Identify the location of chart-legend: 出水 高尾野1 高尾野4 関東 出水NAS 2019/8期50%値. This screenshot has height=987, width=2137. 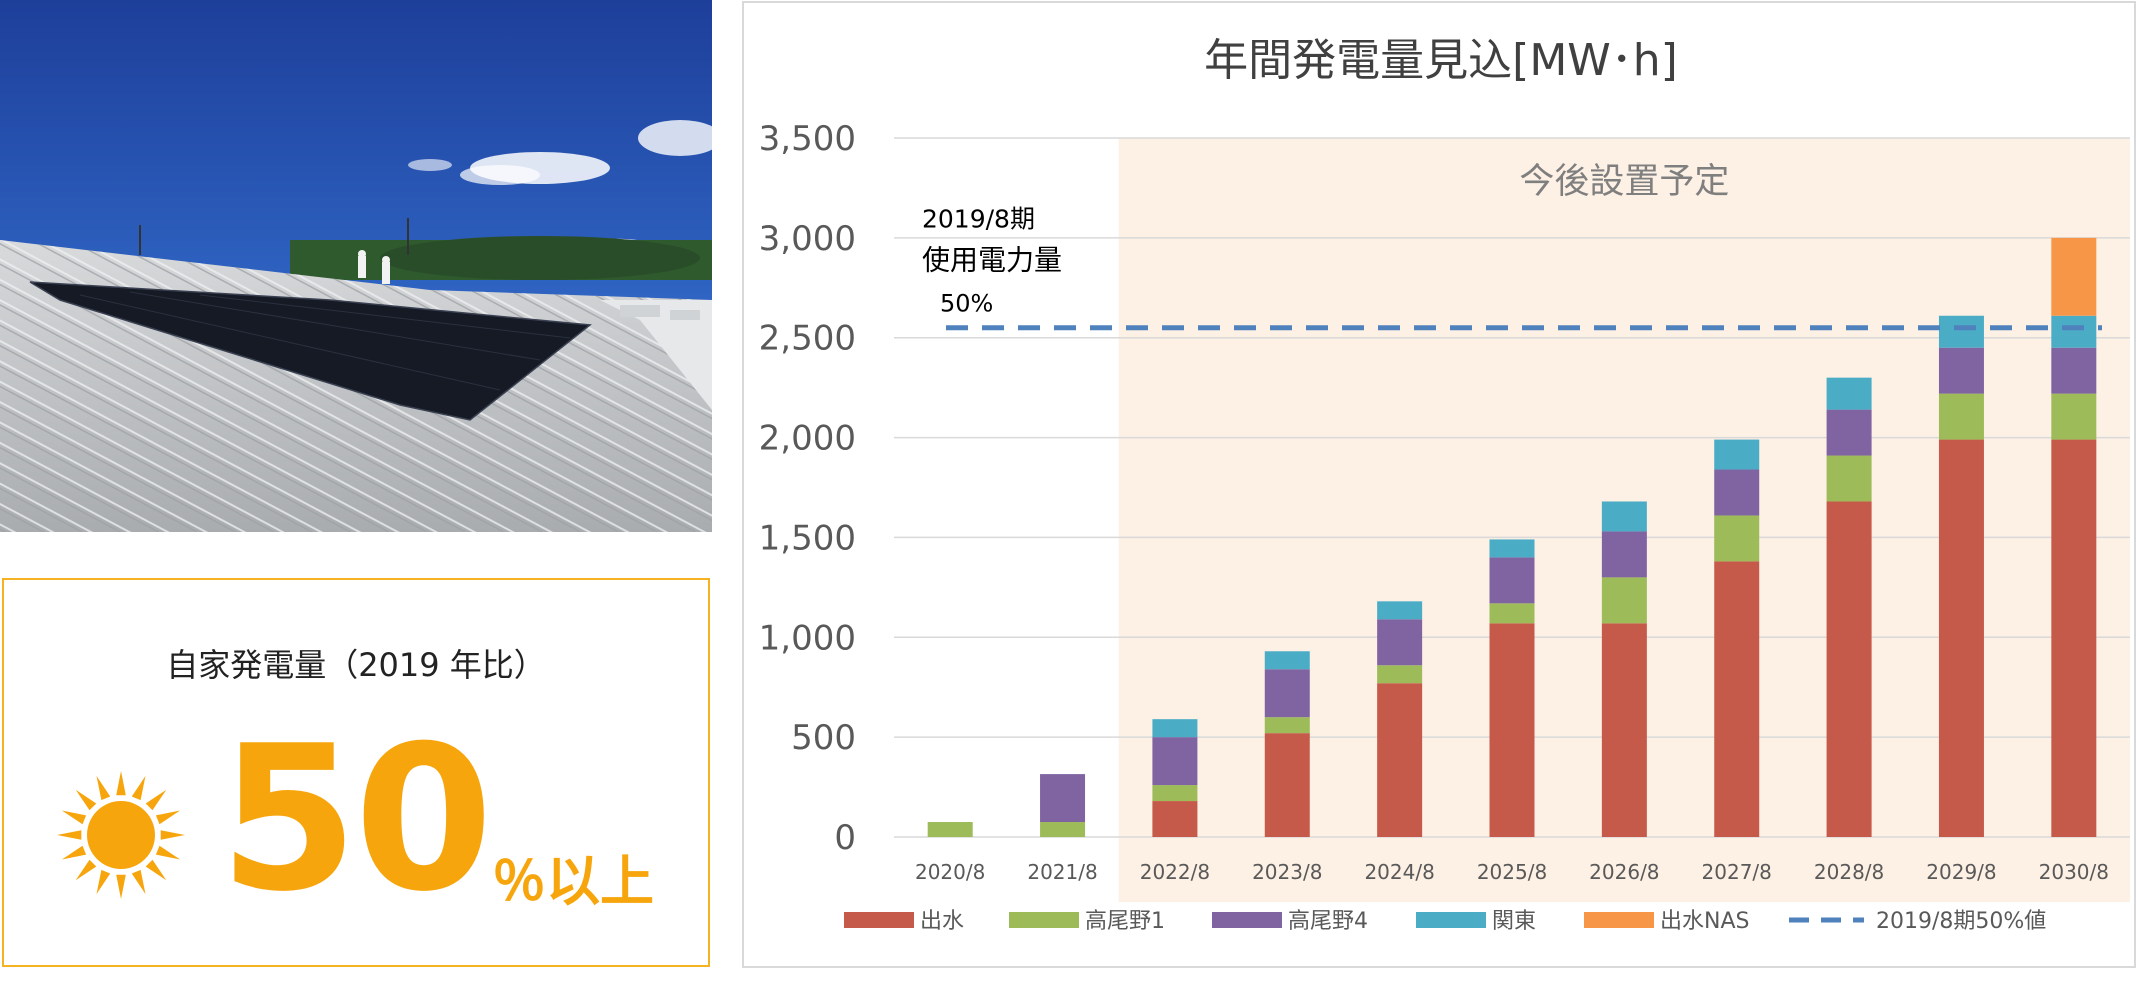
(1445, 921).